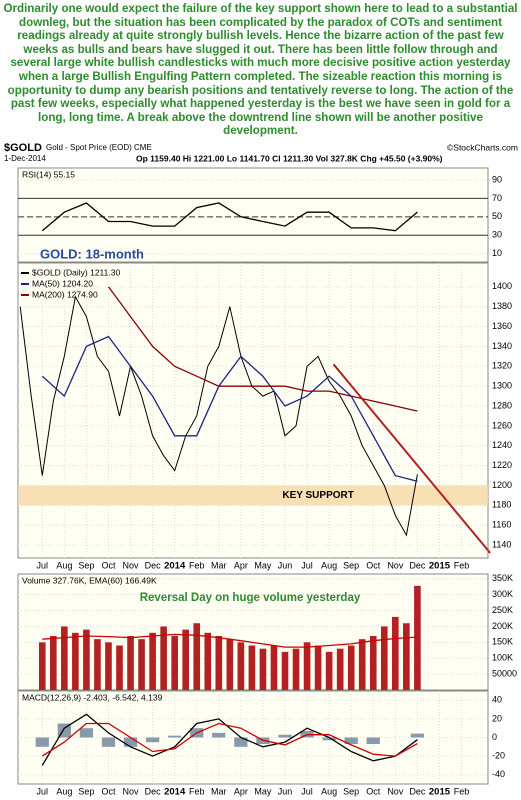  I want to click on symbol-name: Gold - Spot Price (EOD) CME, so click(99, 147).